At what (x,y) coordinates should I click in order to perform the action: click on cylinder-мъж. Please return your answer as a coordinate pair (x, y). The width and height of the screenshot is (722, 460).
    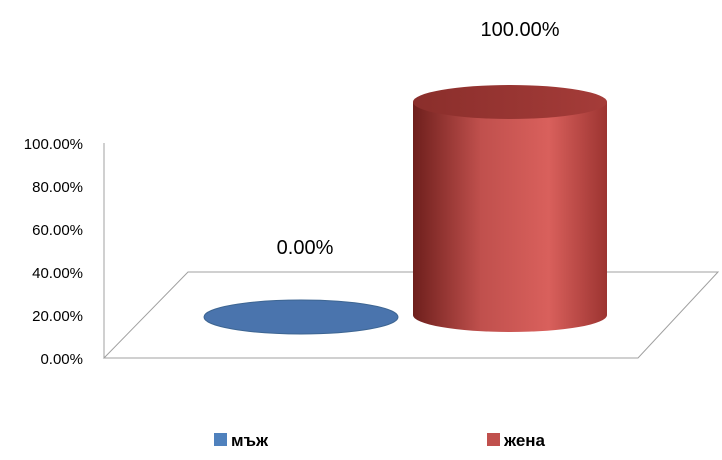
    Looking at the image, I should click on (301, 317).